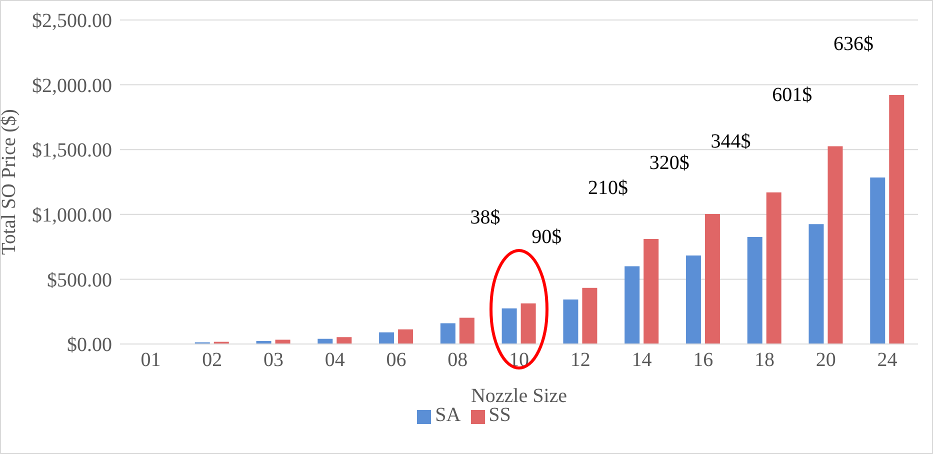  Describe the element at coordinates (547, 237) in the screenshot. I see `annotation: 90$` at that location.